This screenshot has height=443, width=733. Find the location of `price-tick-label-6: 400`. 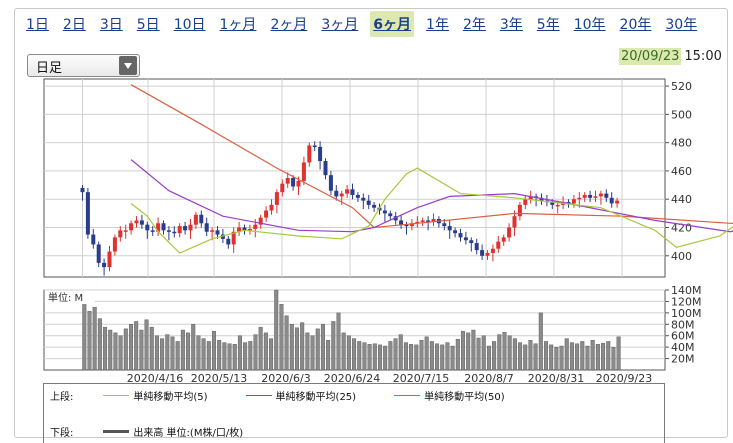

price-tick-label-6: 400 is located at coordinates (681, 256).